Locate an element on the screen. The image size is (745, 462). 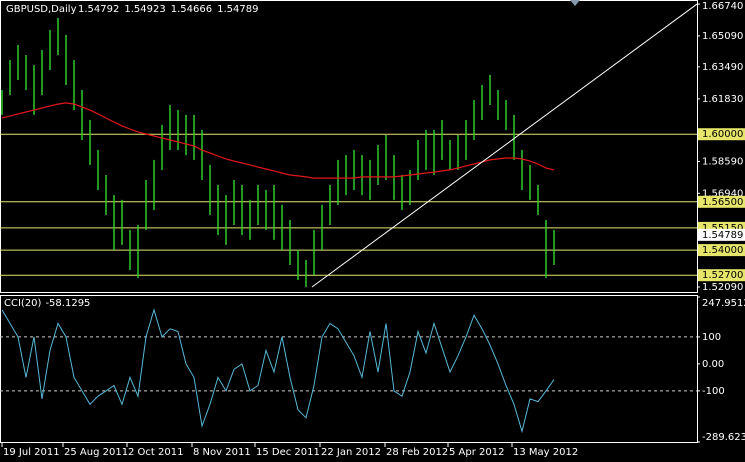
y-tick-label: 247.9512 is located at coordinates (723, 303).